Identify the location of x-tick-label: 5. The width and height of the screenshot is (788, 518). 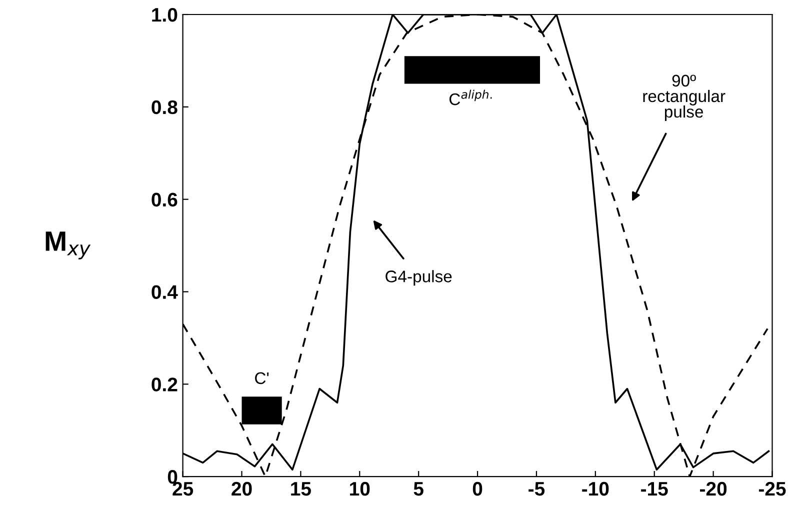
(419, 489).